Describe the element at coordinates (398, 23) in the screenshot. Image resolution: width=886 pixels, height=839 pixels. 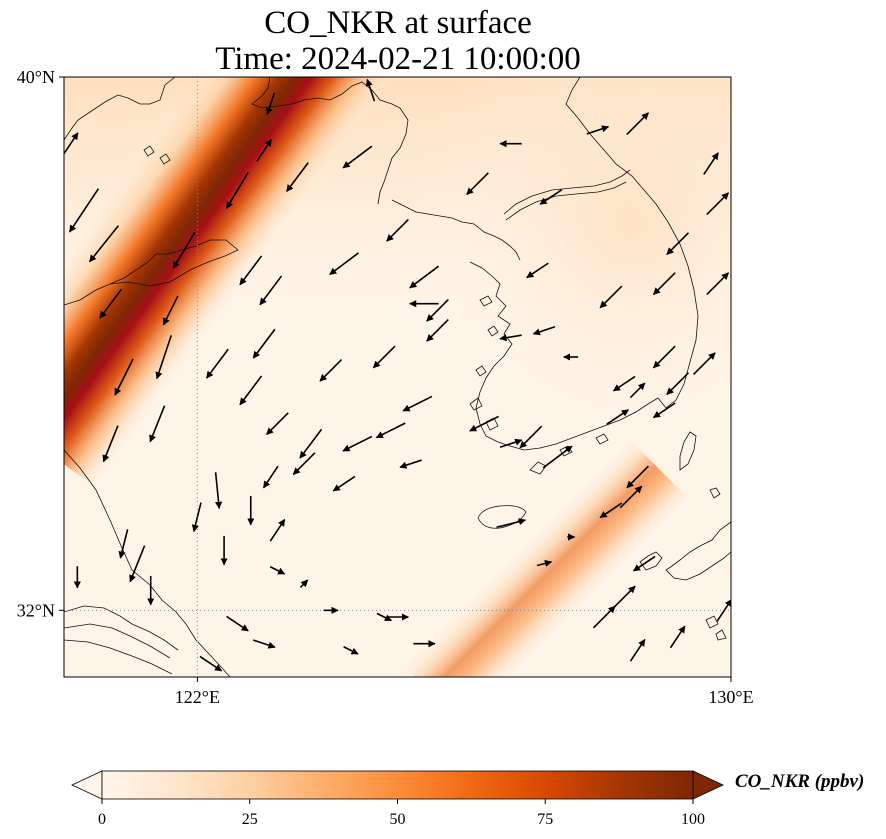
I see `chart-title: CO_NKR at surface` at that location.